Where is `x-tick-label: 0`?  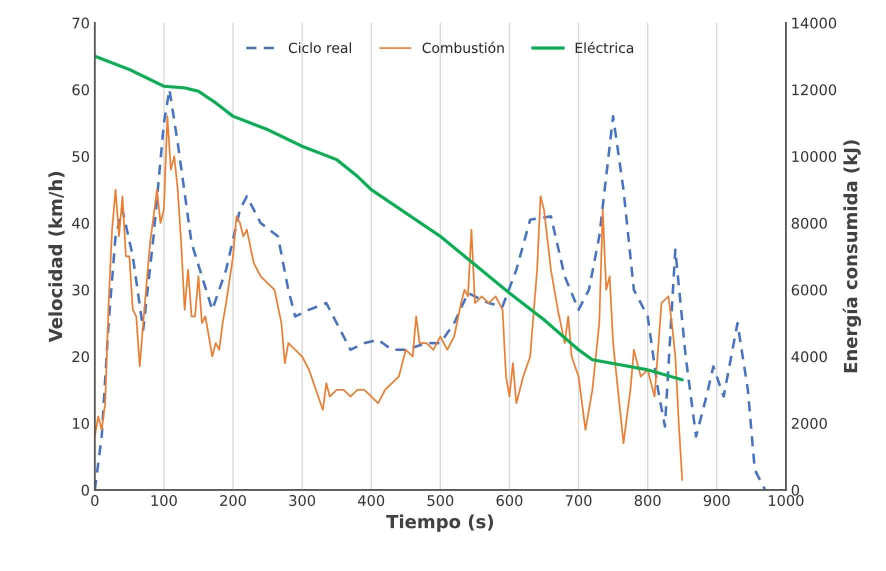 x-tick-label: 0 is located at coordinates (94, 500).